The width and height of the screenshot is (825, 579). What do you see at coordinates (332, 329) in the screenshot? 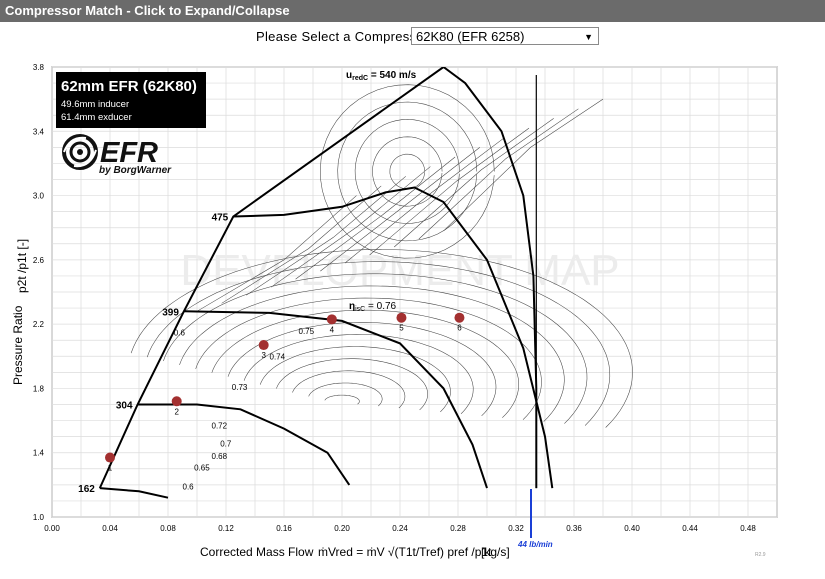
I see `operating-point-label: 4` at bounding box center [332, 329].